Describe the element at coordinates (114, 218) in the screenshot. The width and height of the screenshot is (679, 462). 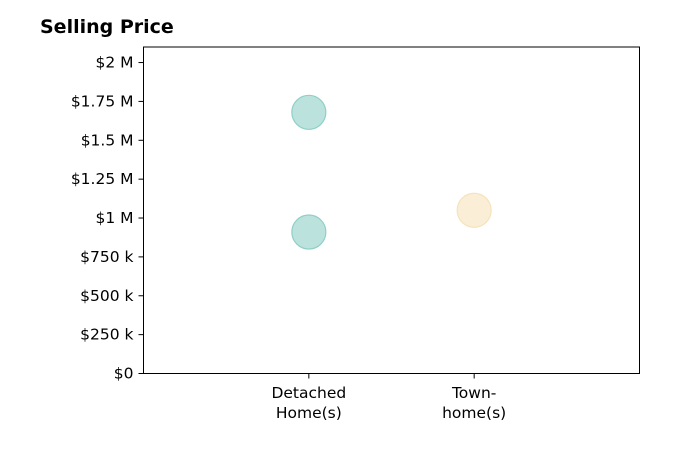
I see `y-tick-label: $1 M` at that location.